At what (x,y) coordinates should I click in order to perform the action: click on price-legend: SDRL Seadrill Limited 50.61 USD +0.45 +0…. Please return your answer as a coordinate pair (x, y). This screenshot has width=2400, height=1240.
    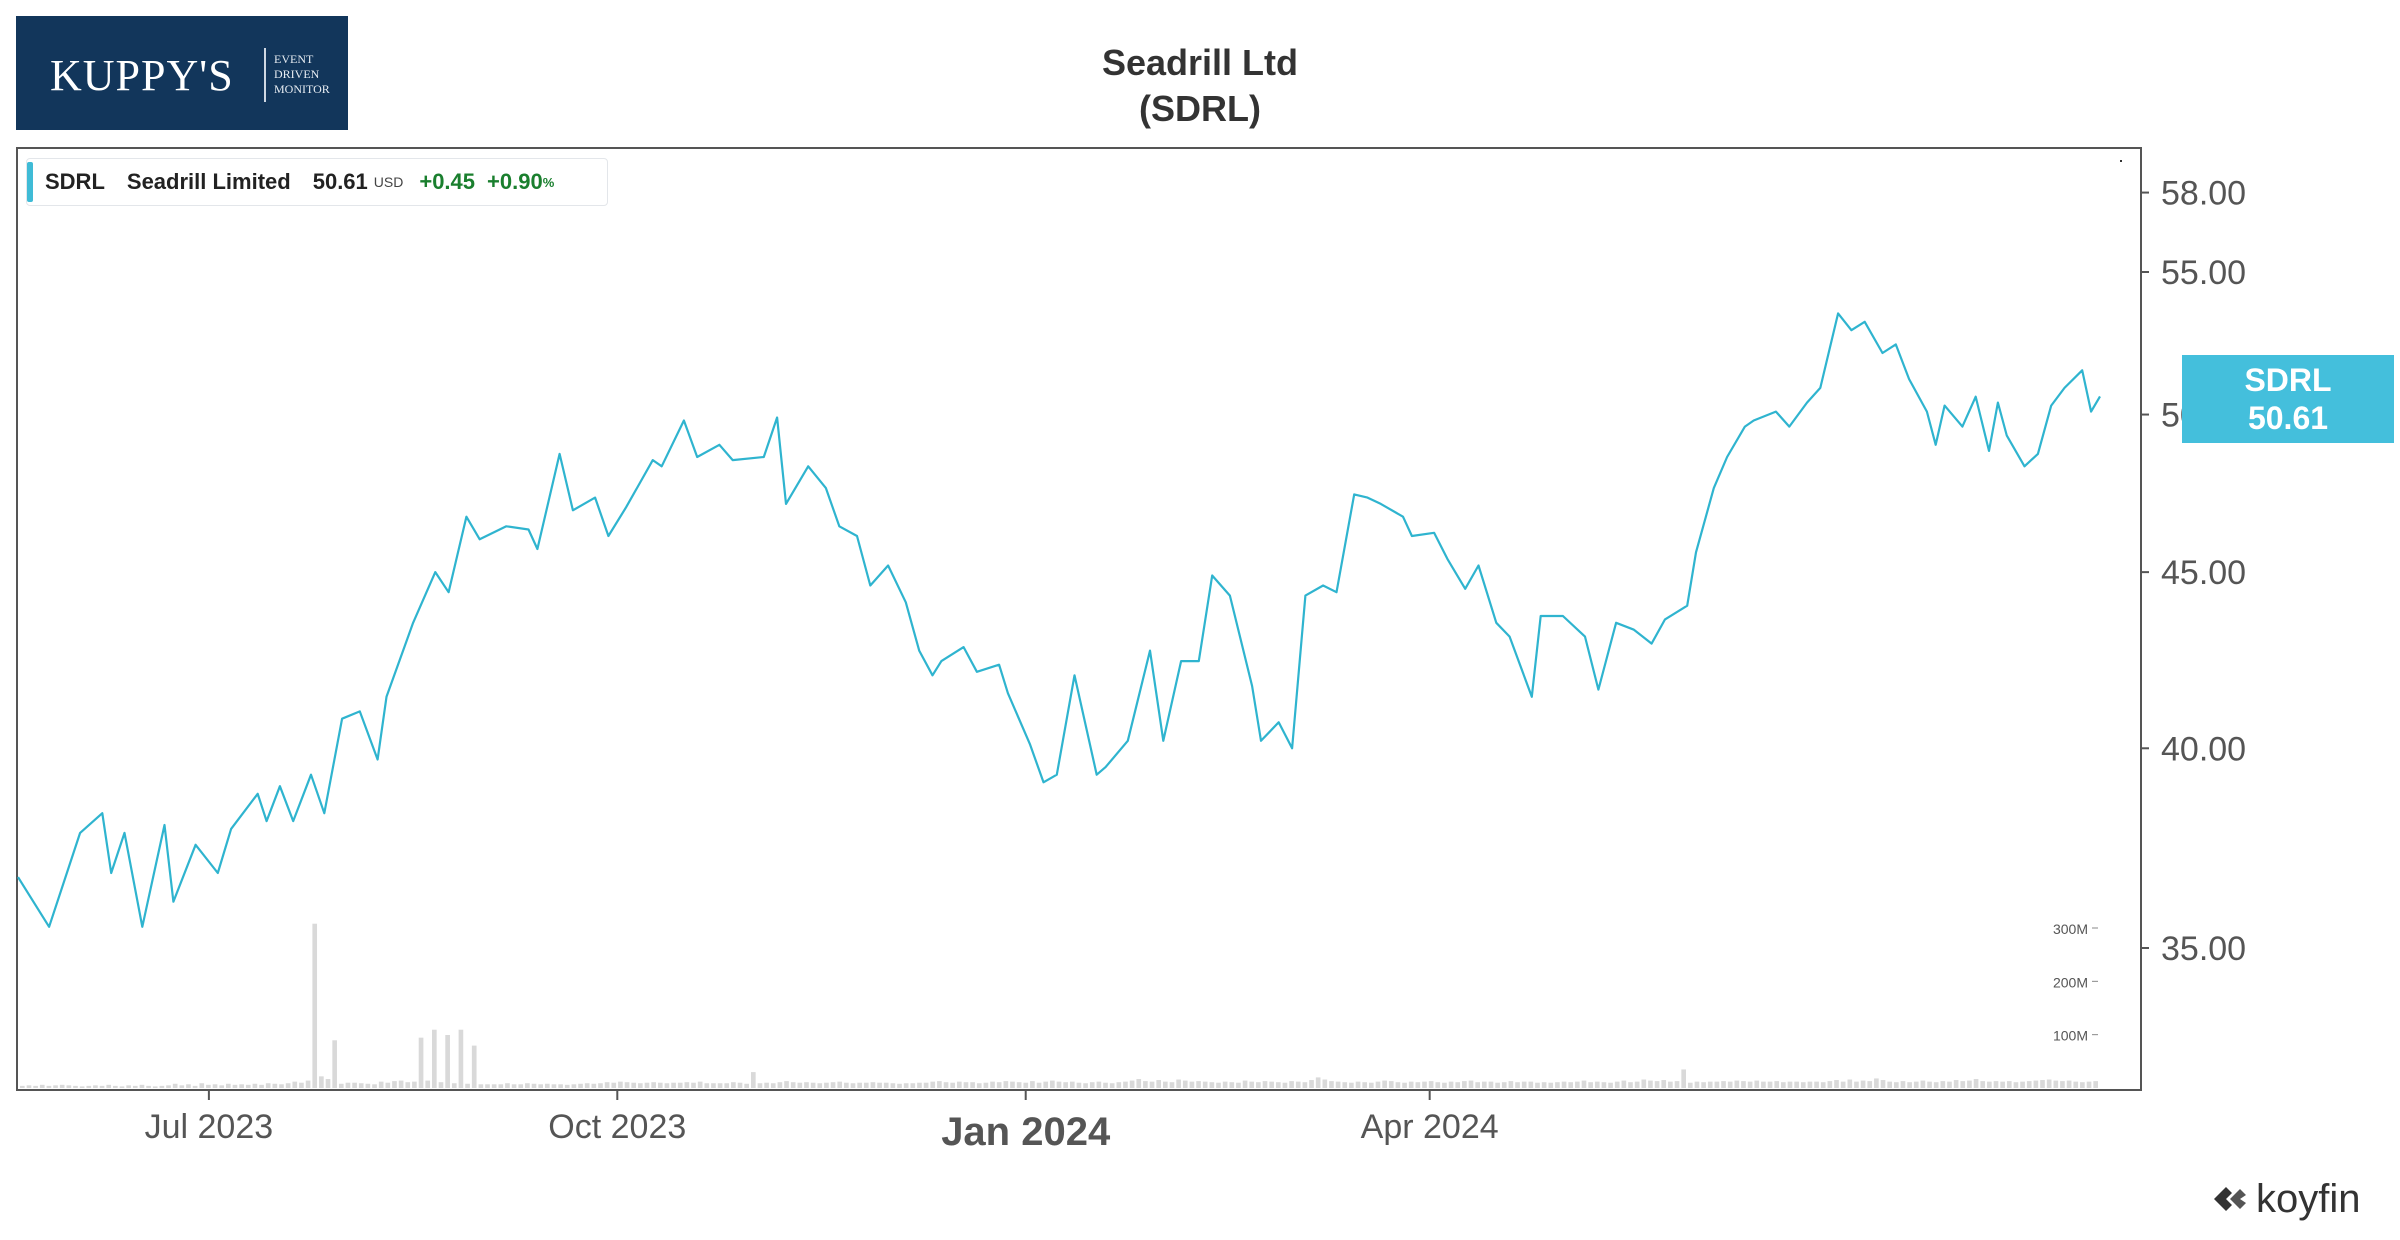
    Looking at the image, I should click on (317, 182).